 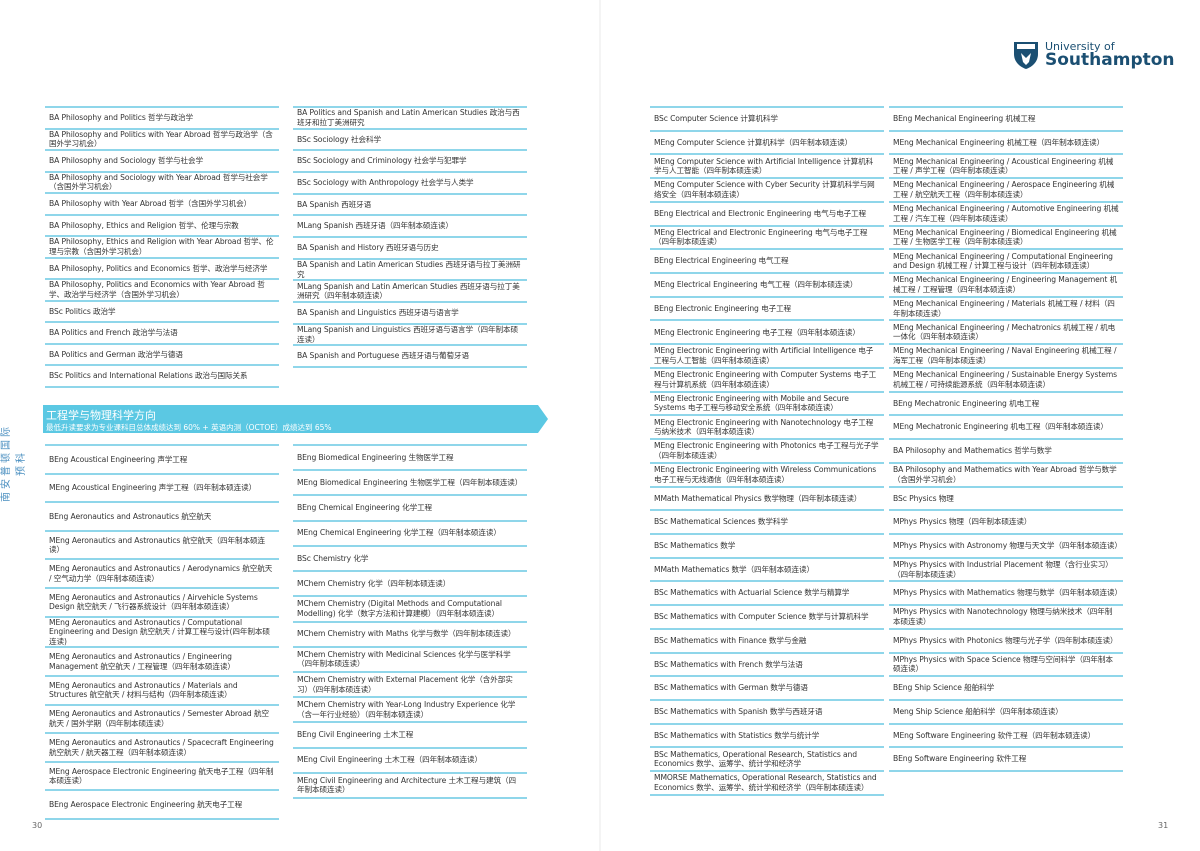 What do you see at coordinates (1163, 825) in the screenshot?
I see `page-number-right: 31` at bounding box center [1163, 825].